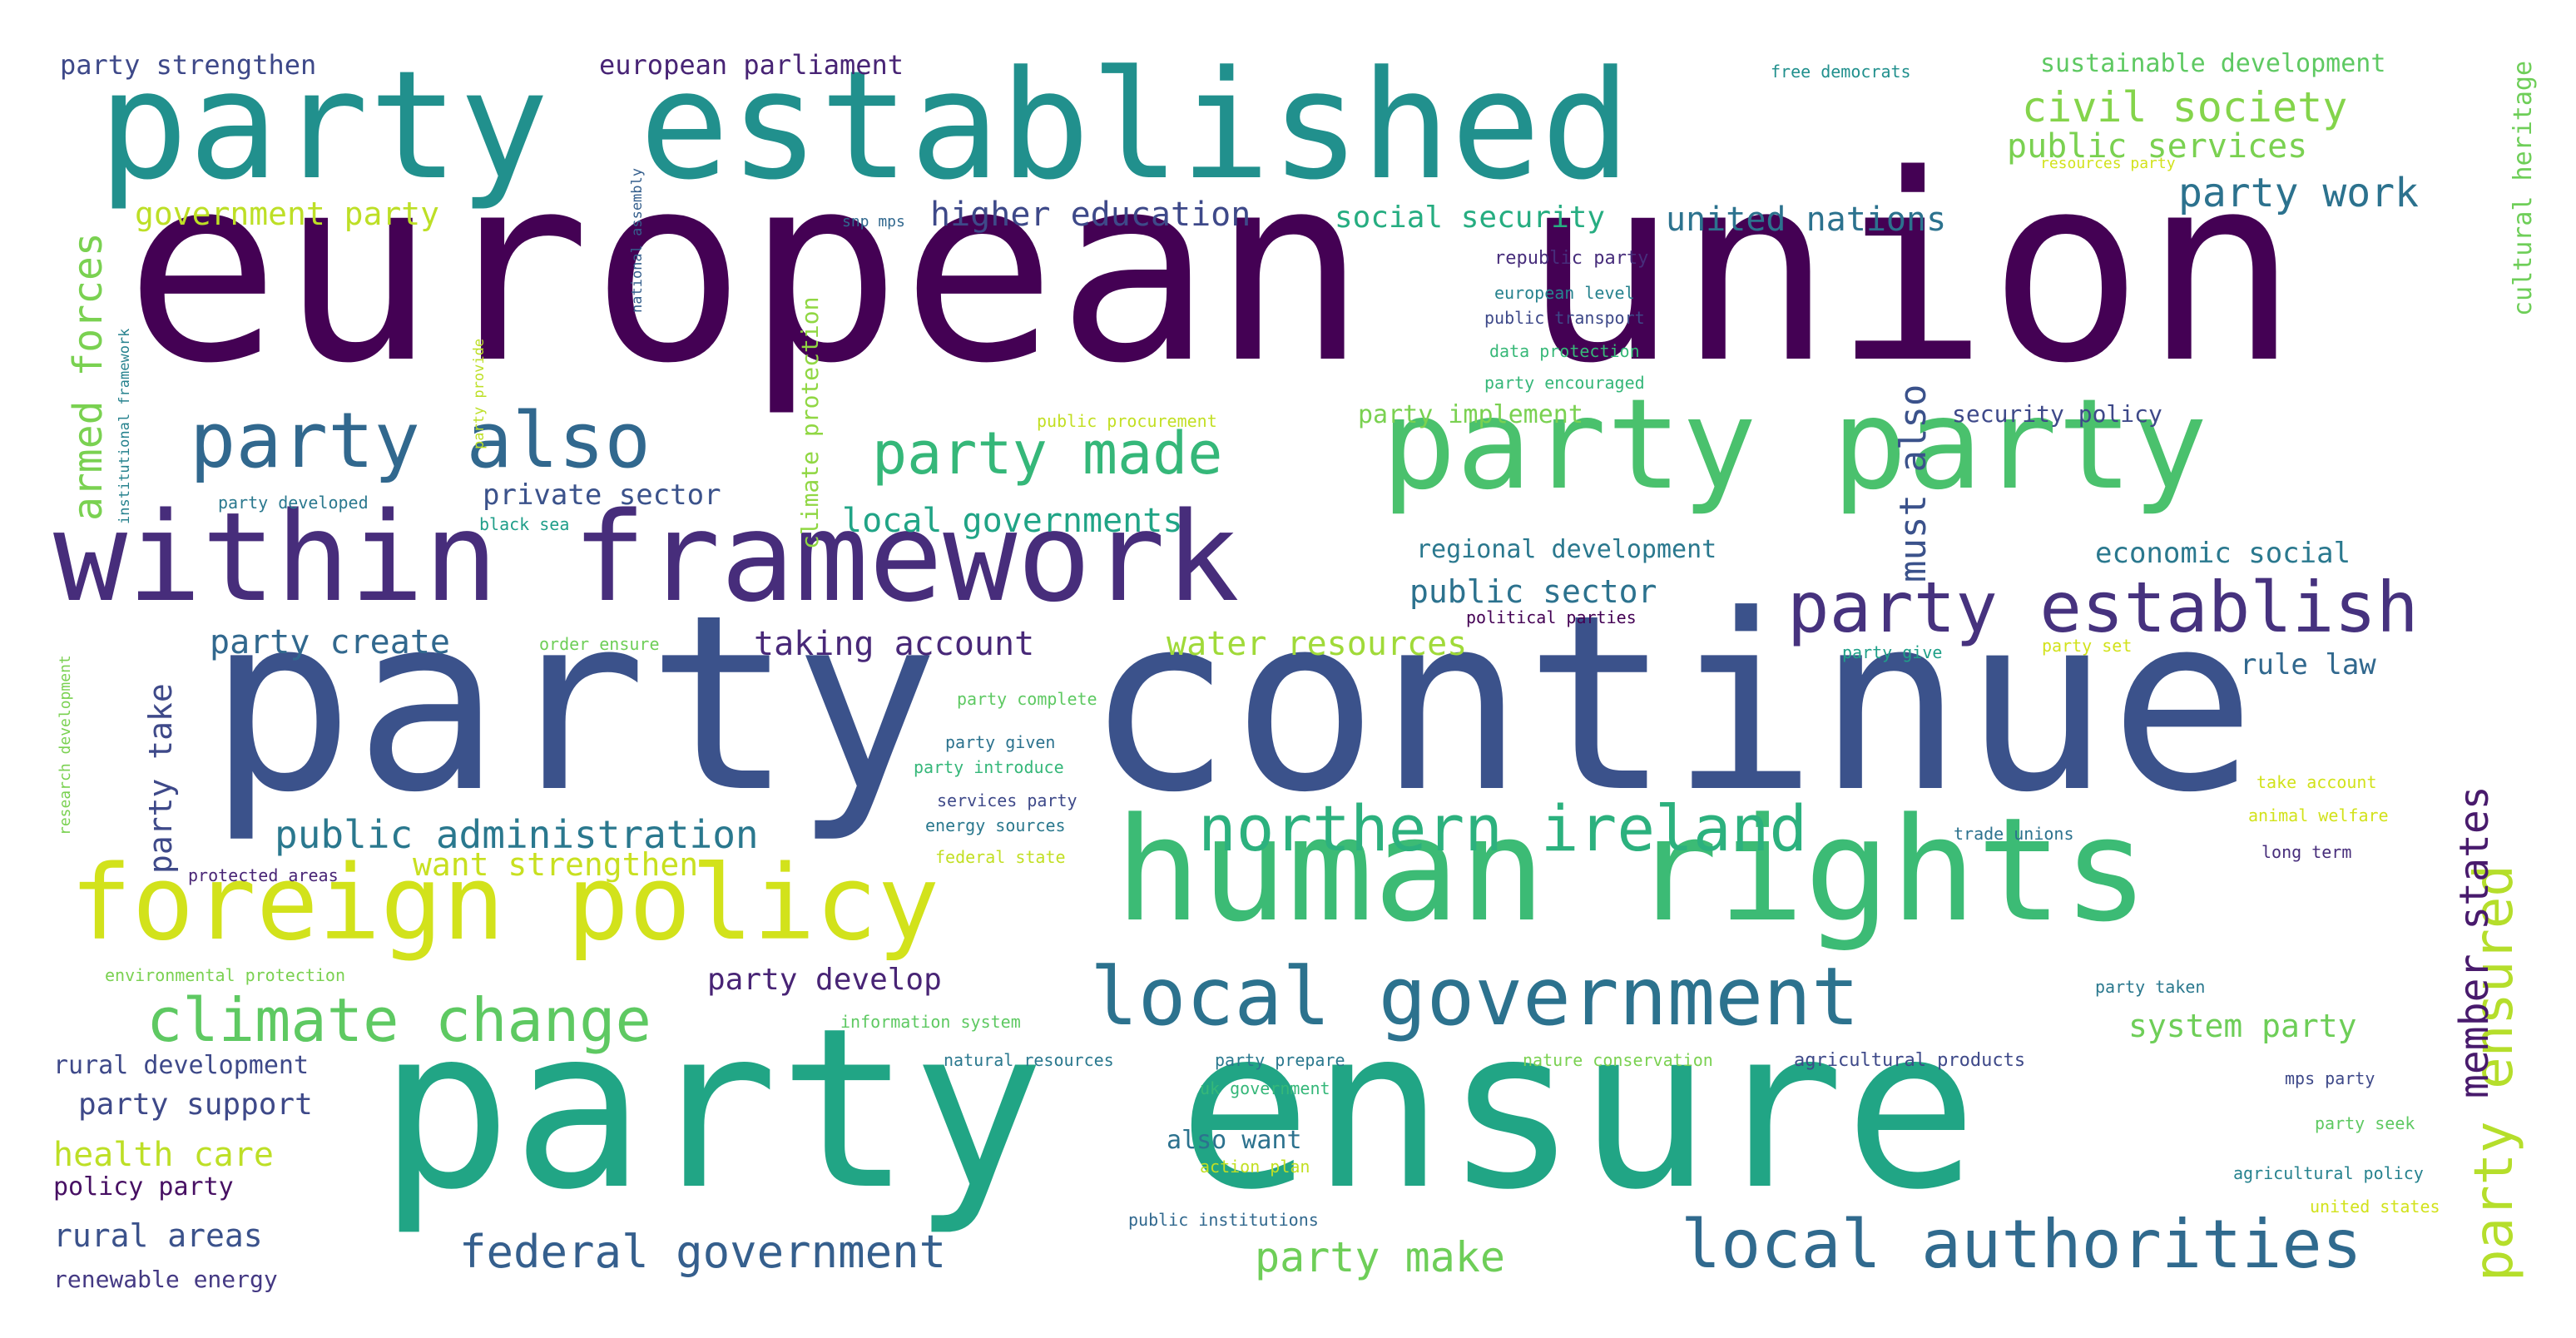  I want to click on word-cloud-word: party established, so click(865, 126).